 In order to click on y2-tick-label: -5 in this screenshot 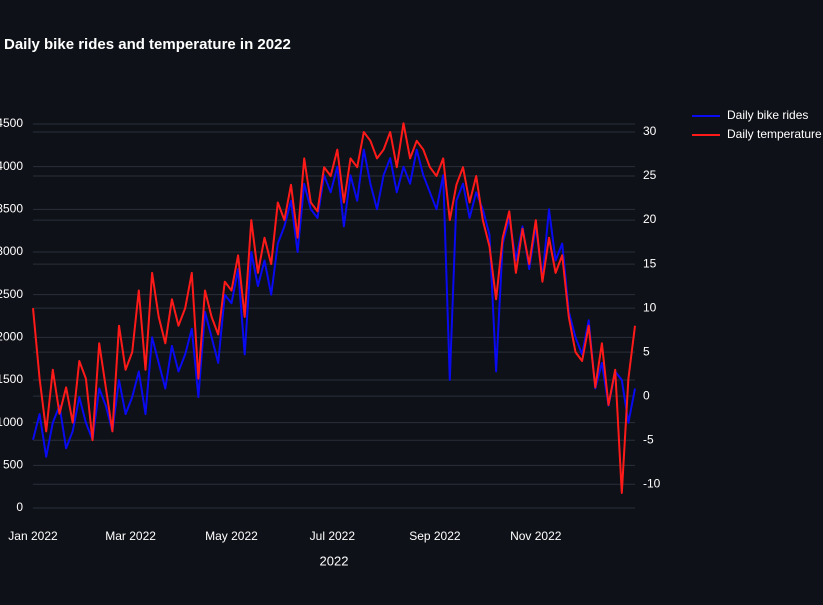, I will do `click(648, 439)`.